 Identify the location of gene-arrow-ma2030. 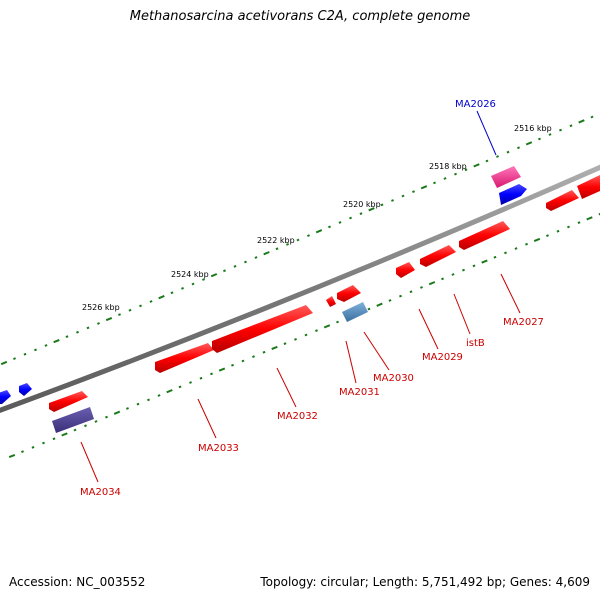
(349, 293).